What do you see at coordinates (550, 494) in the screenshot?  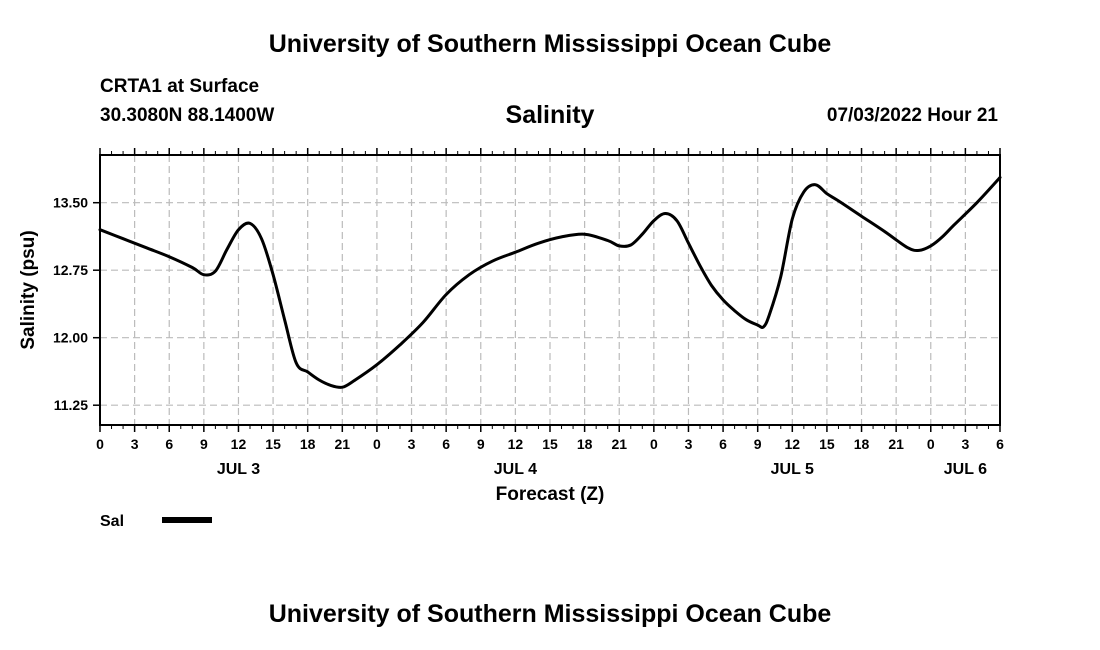 I see `x-axis-label: Forecast (Z)` at bounding box center [550, 494].